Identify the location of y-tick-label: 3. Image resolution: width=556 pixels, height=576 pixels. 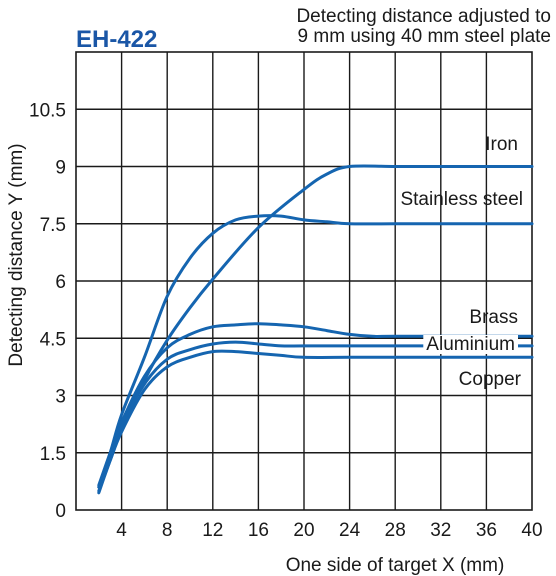
(60, 397).